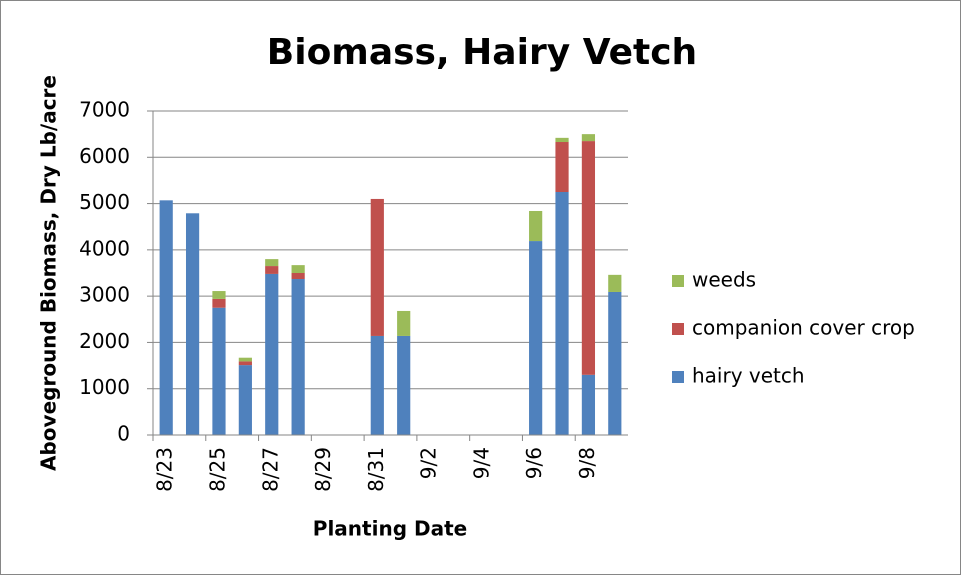  Describe the element at coordinates (803, 328) in the screenshot. I see `legend-label: companion cover crop` at that location.